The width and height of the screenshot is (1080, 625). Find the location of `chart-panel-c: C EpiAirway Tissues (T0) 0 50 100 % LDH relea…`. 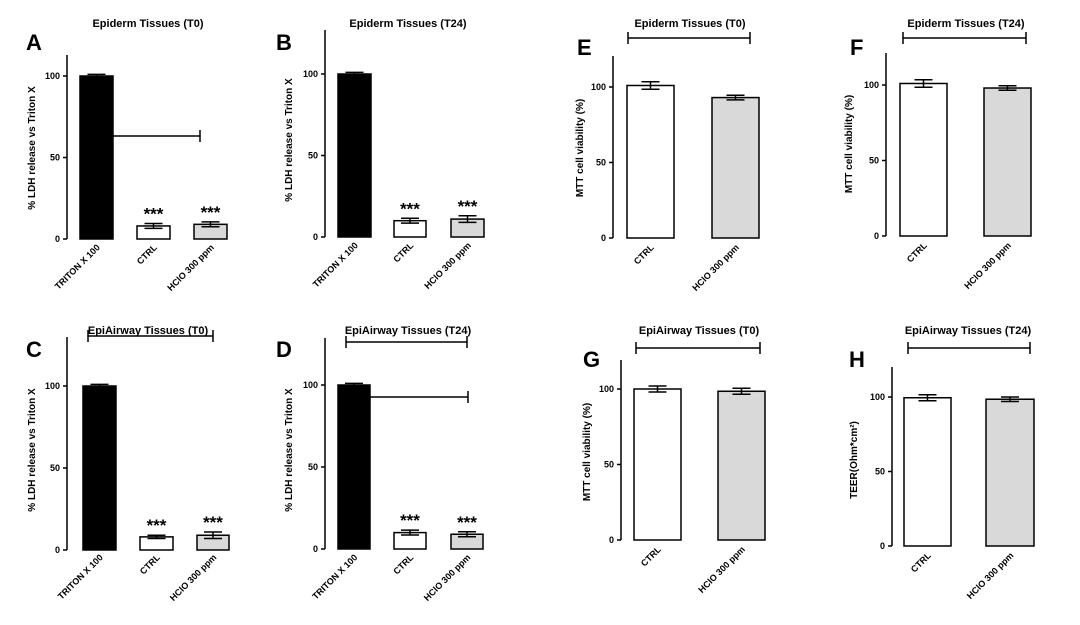

chart-panel-c: C EpiAirway Tissues (T0) 0 50 100 % LDH relea… is located at coordinates (128, 464).